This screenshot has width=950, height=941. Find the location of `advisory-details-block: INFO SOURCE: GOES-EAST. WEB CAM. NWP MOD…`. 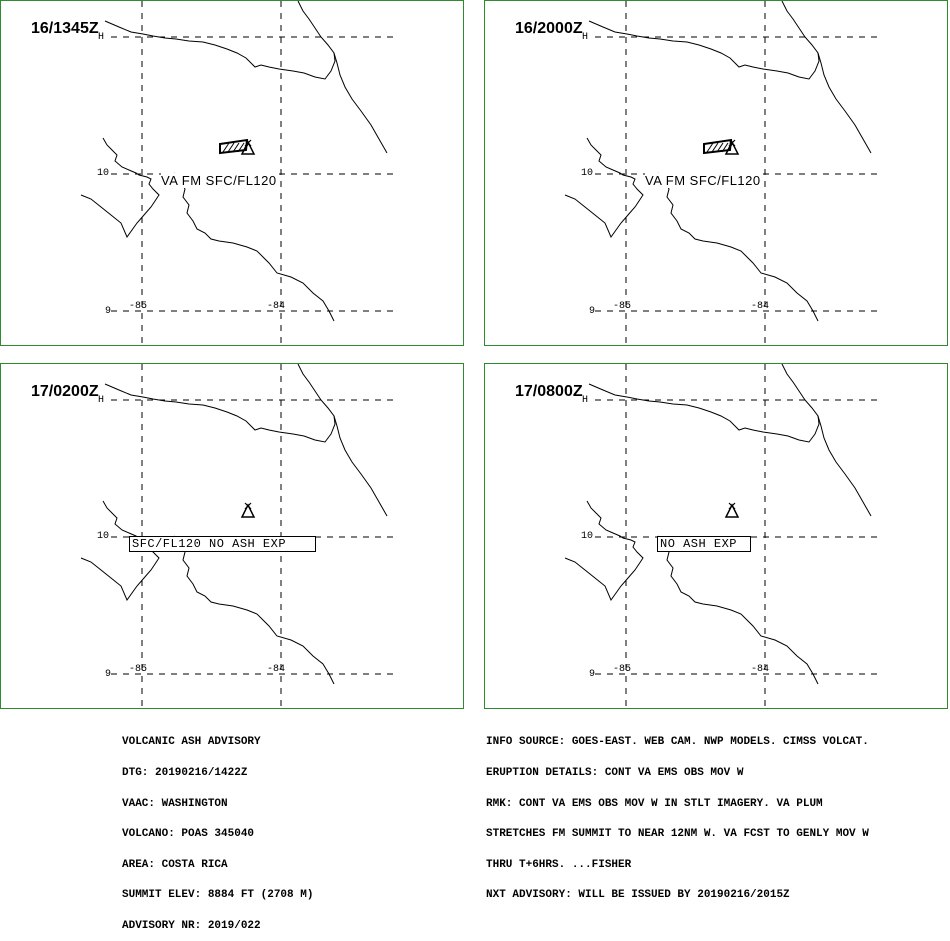

advisory-details-block: INFO SOURCE: GOES-EAST. WEB CAM. NWP MOD… is located at coordinates (677, 814).